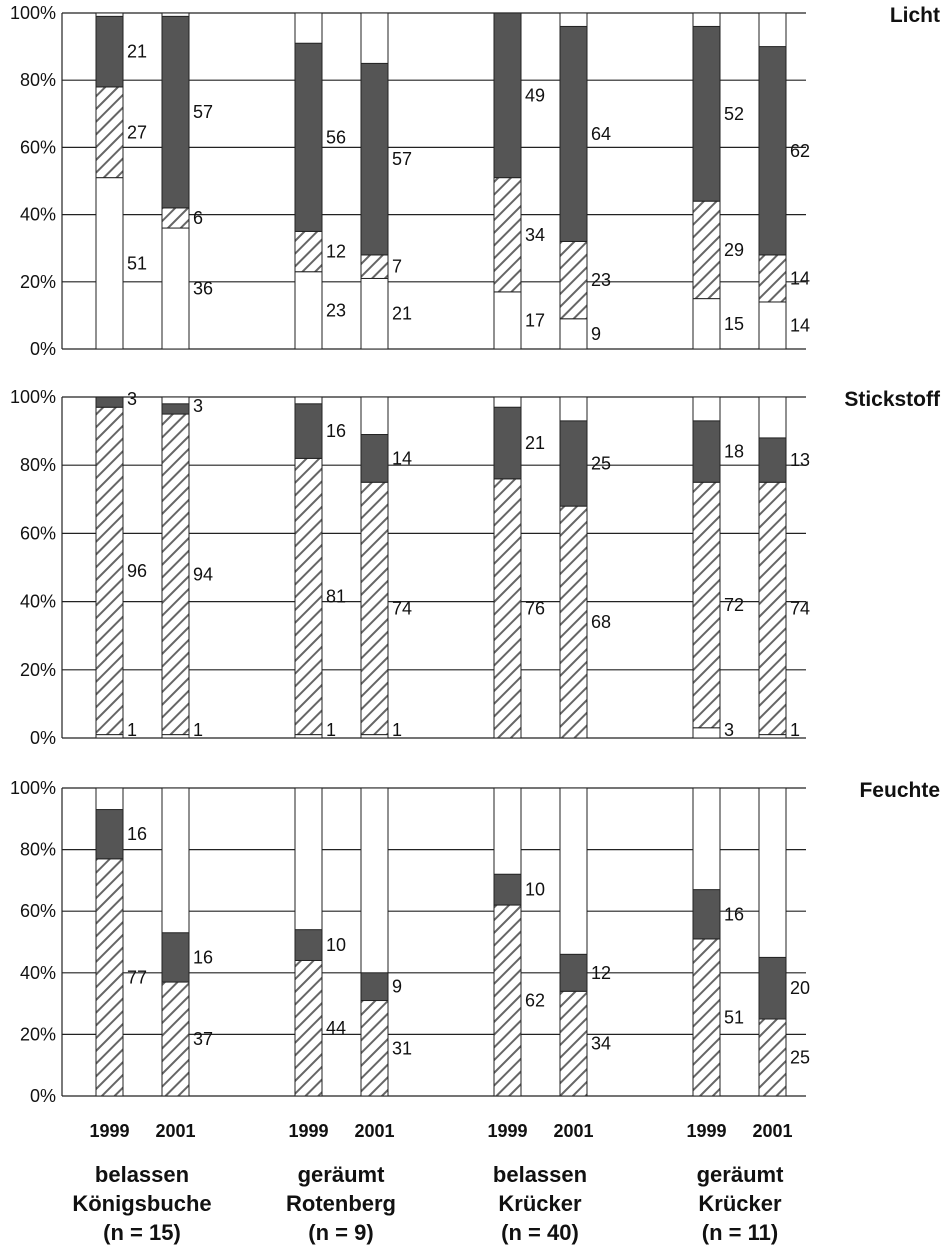 The image size is (952, 1255). Describe the element at coordinates (601, 622) in the screenshot. I see `data-label: 68` at that location.